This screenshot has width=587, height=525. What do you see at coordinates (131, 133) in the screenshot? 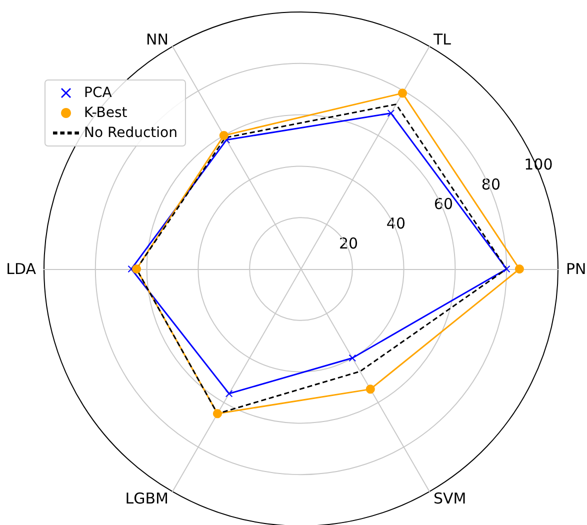
I see `legend-label: No Reduction` at bounding box center [131, 133].